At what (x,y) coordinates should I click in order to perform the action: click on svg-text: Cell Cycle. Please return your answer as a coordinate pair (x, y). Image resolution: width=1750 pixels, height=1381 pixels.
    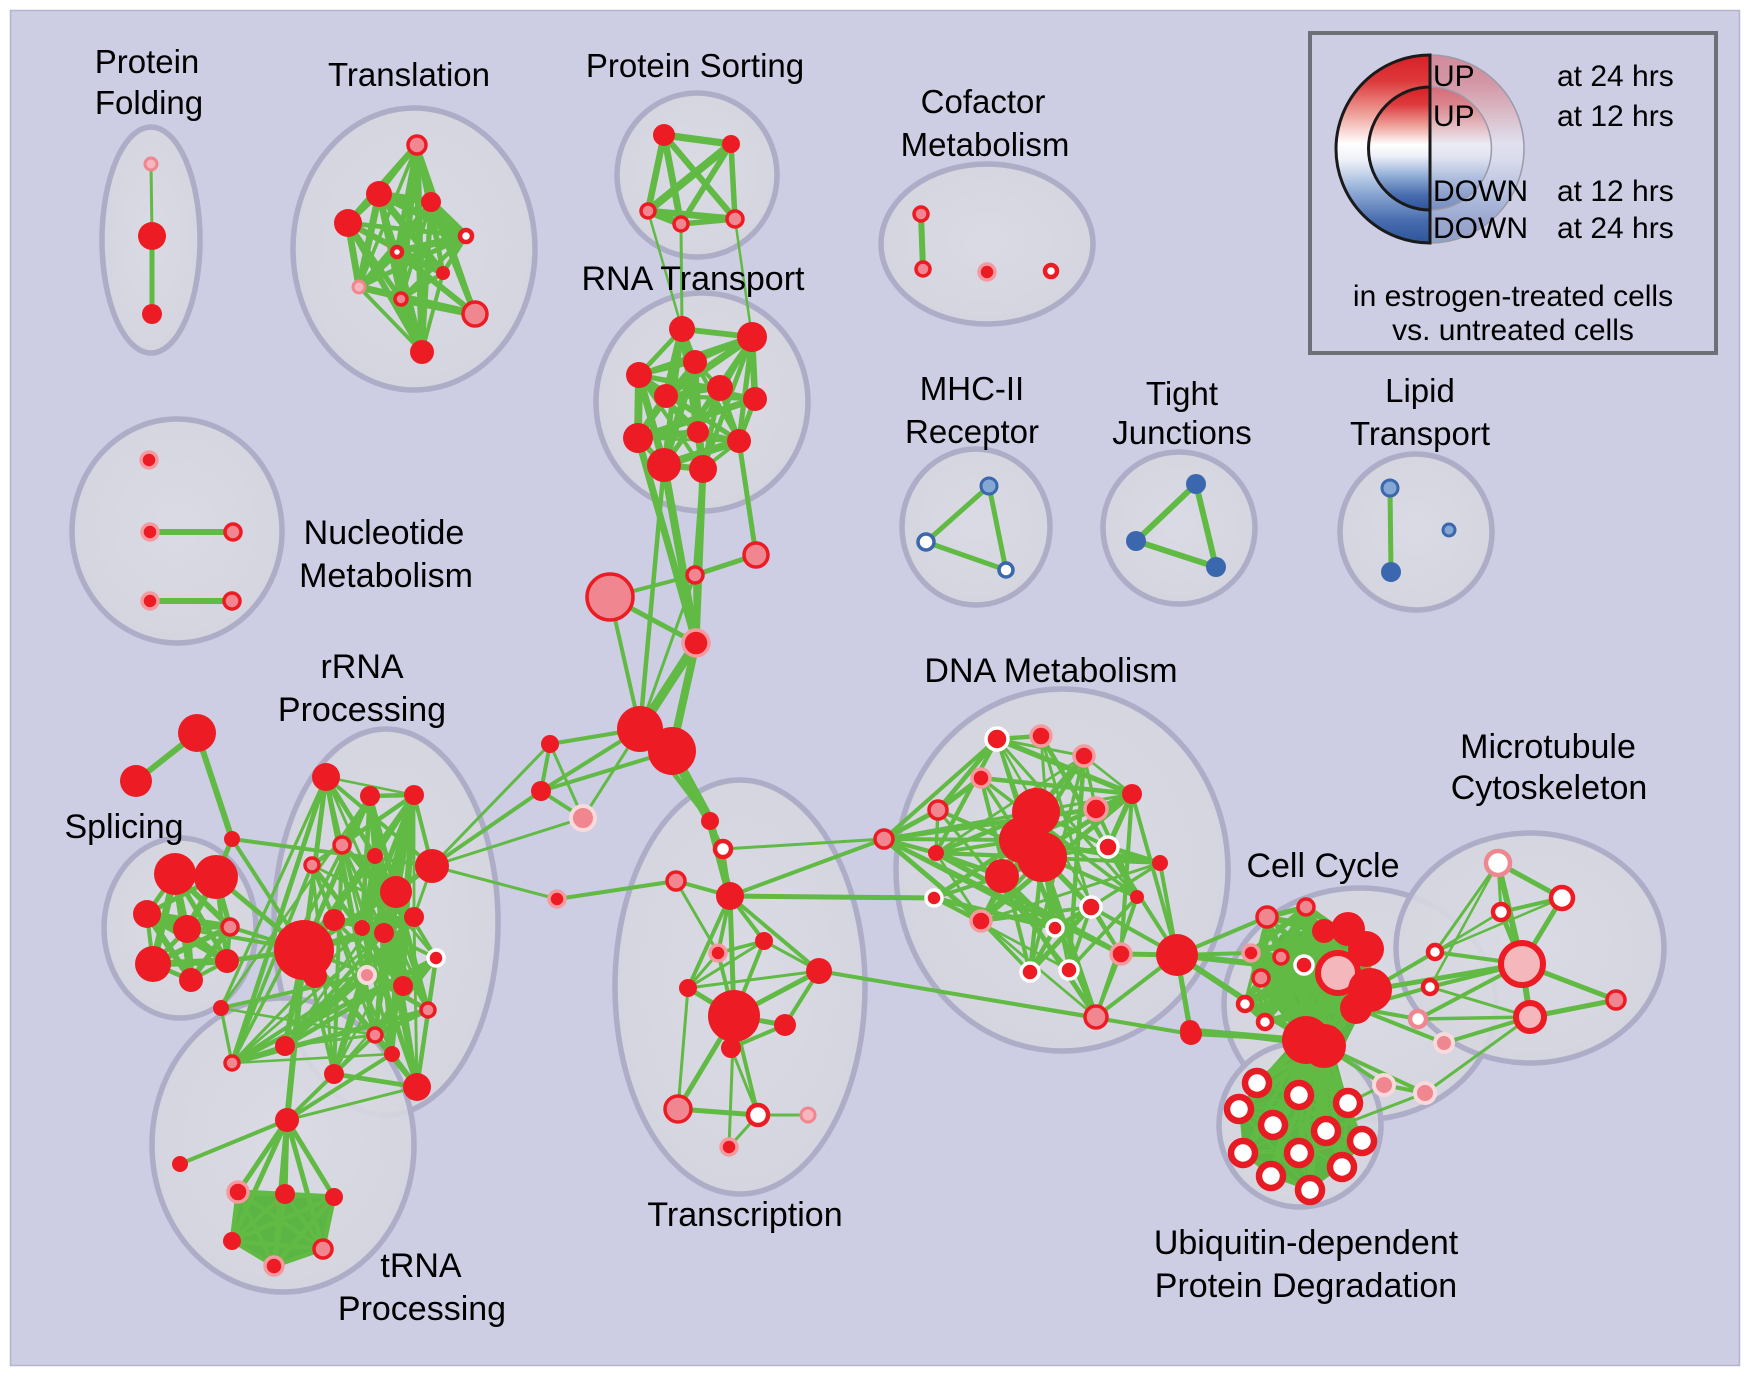
    Looking at the image, I should click on (1322, 866).